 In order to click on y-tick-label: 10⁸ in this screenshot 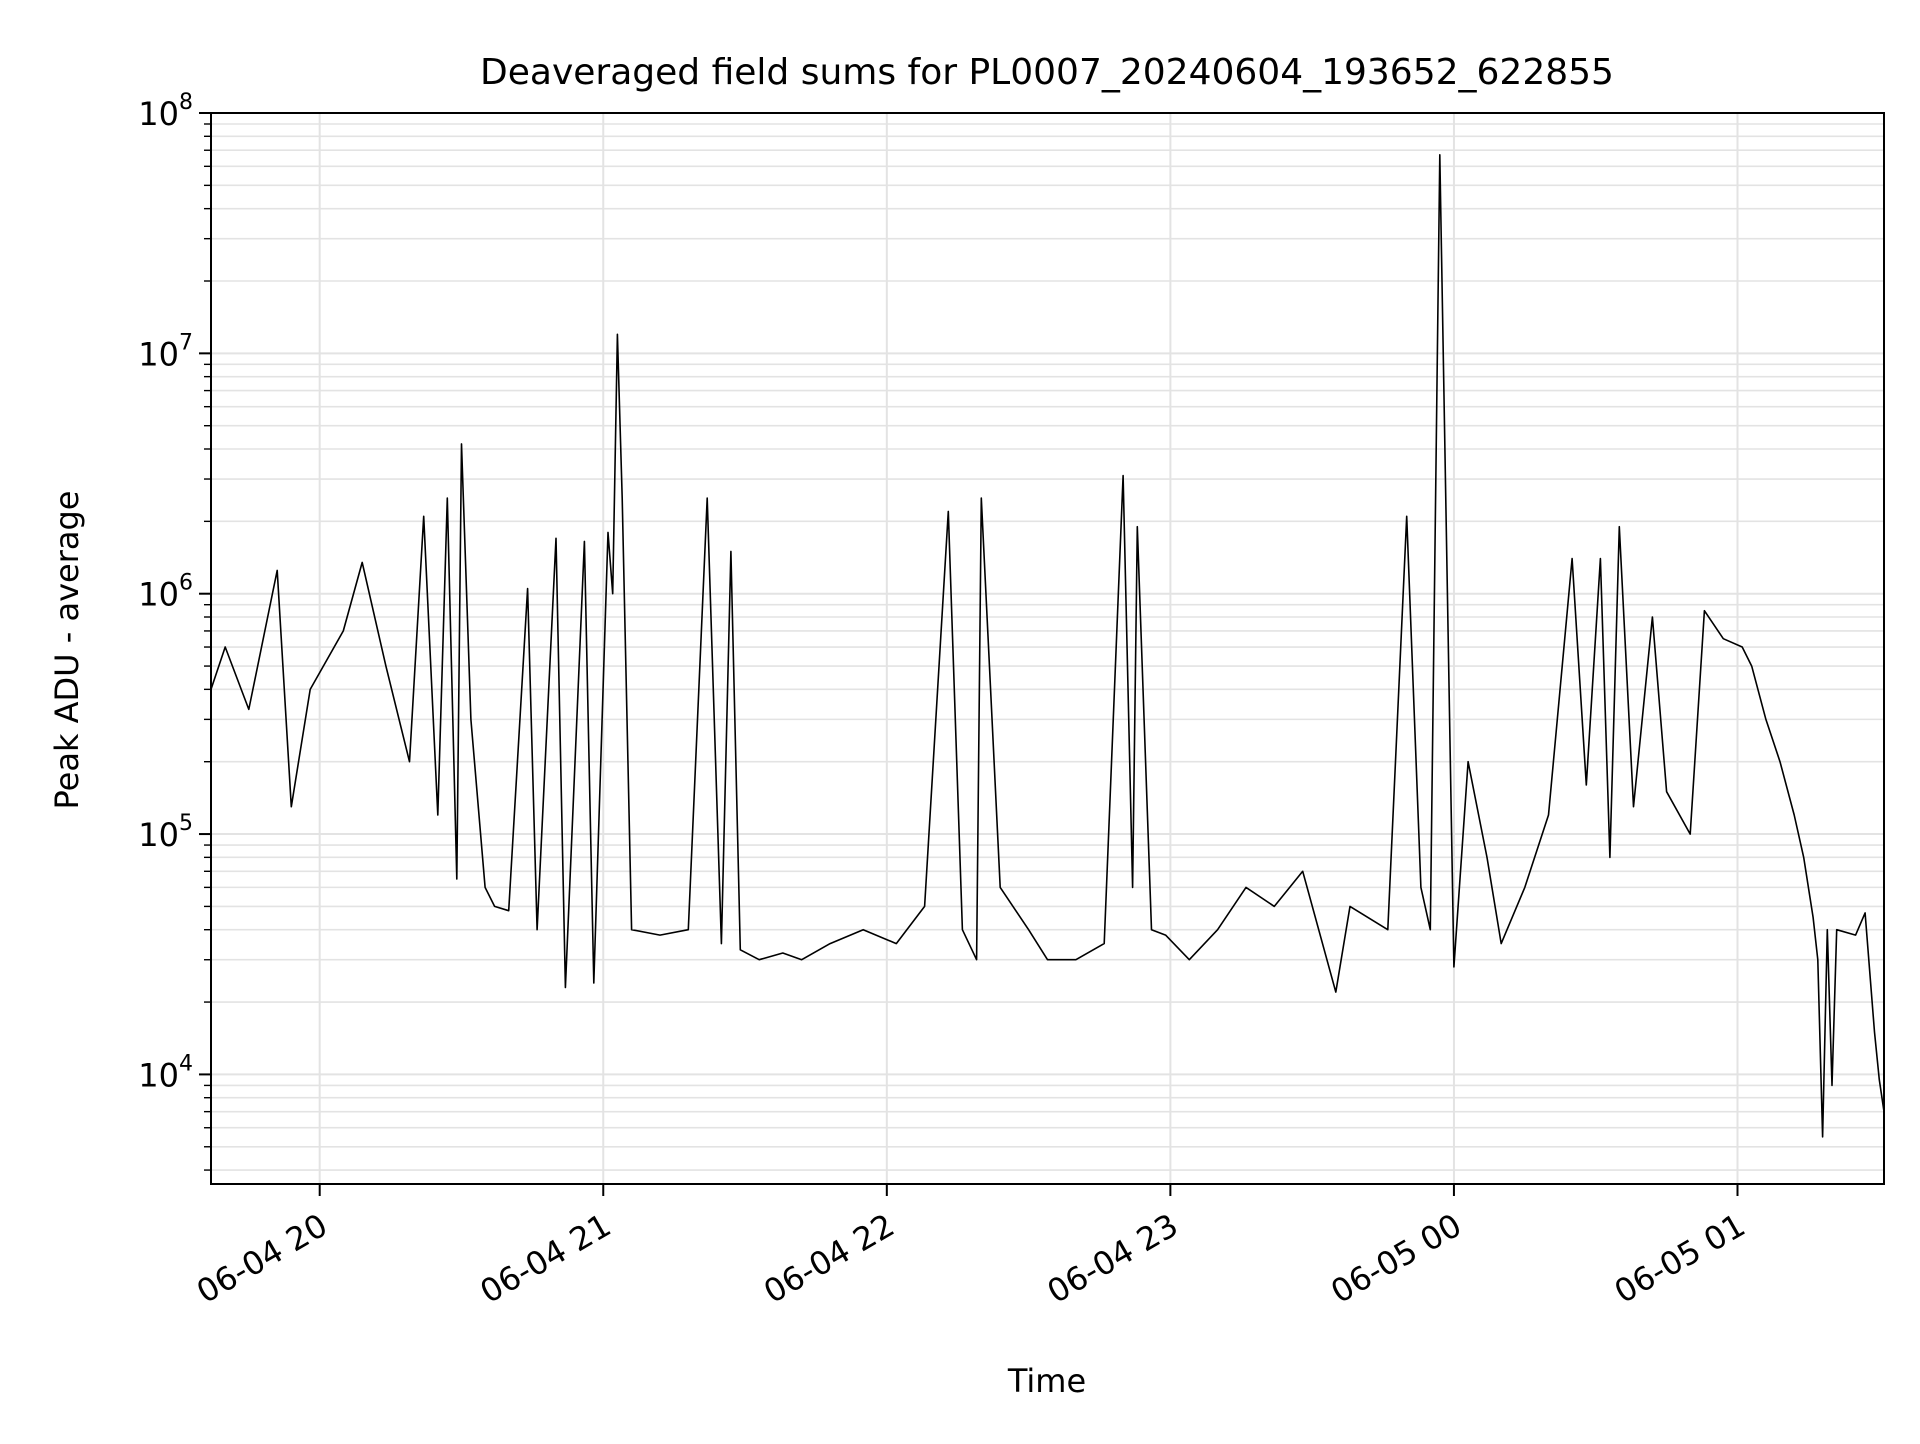, I will do `click(165, 111)`.